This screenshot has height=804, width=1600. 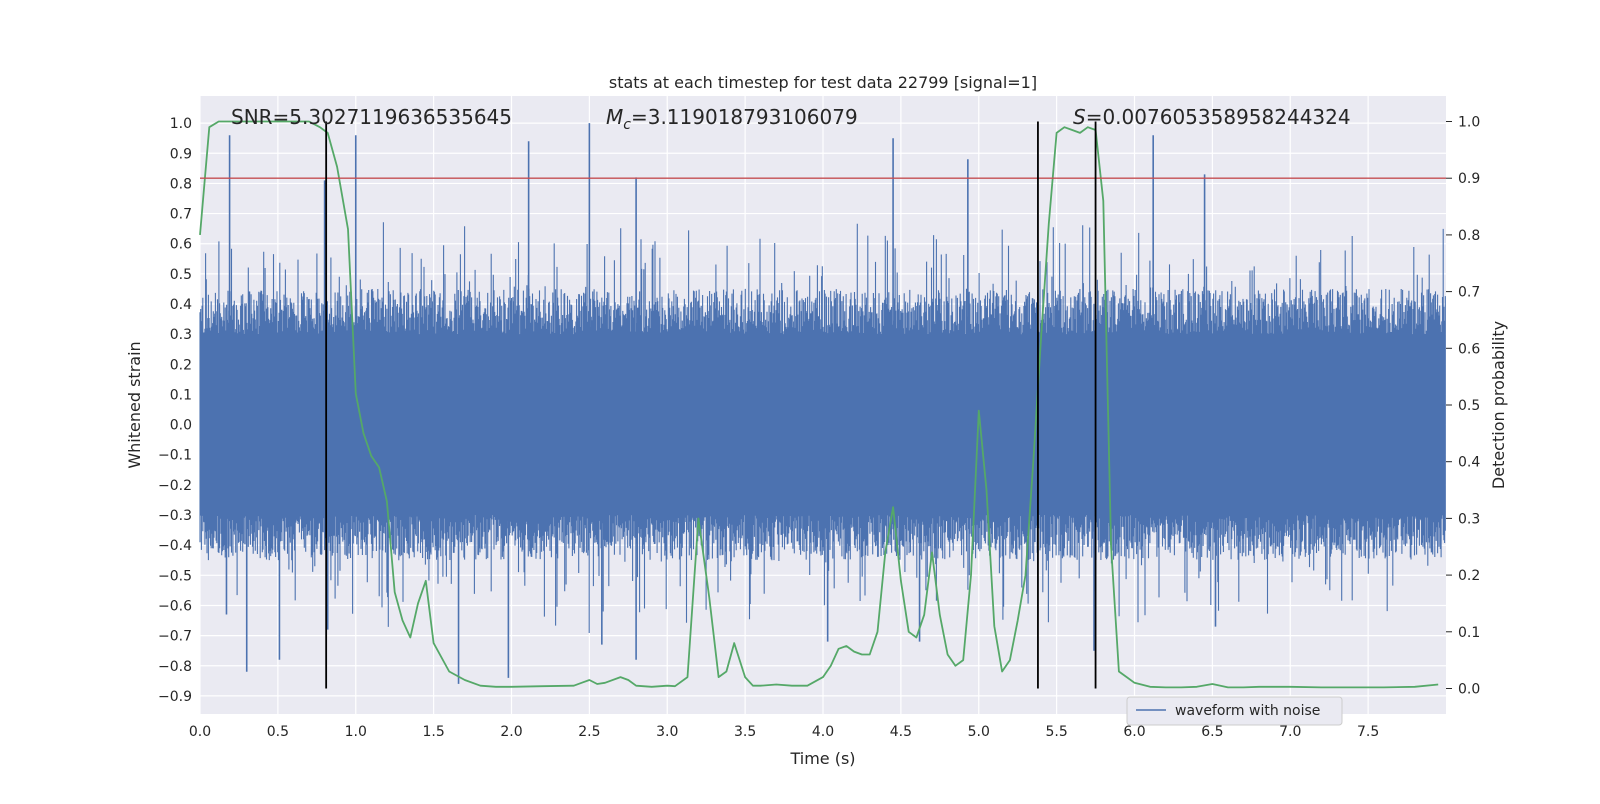 I want to click on x-tick-label: 5.5, so click(x=1056, y=732).